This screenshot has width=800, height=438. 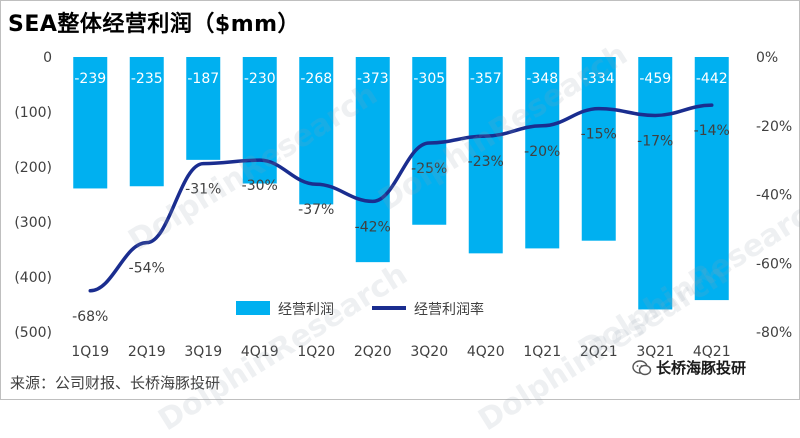 I want to click on line-data-label: -31%, so click(x=203, y=190).